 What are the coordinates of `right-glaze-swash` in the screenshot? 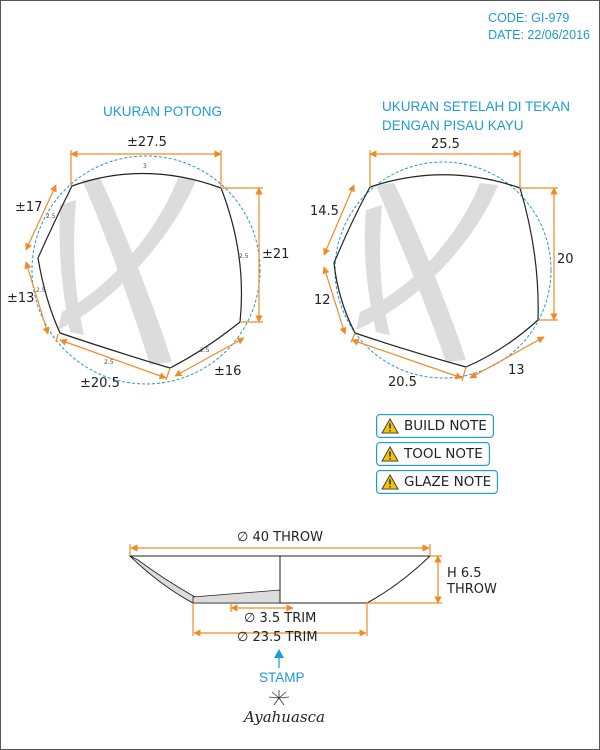 It's located at (427, 272).